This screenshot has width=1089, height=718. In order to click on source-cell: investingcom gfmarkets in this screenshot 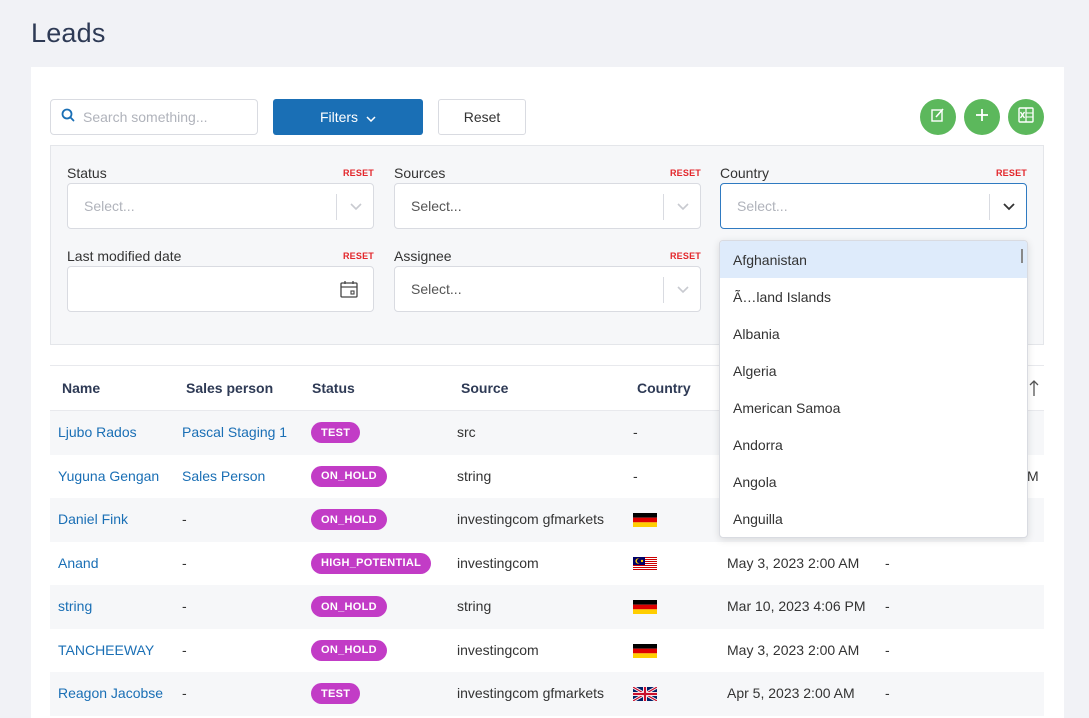, I will do `click(531, 693)`.